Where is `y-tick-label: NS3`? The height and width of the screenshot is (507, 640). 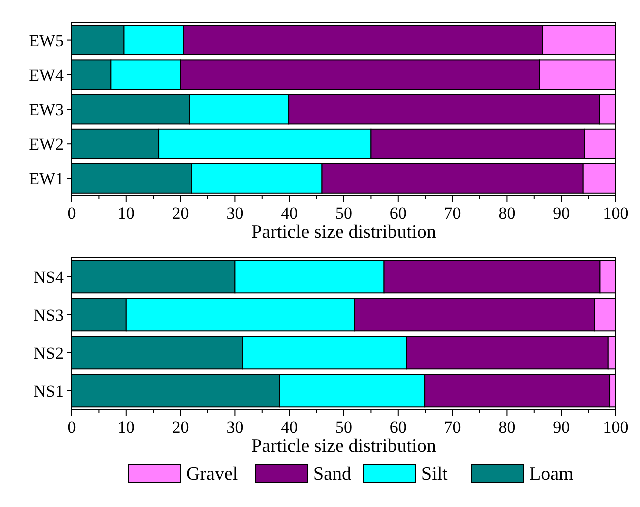
y-tick-label: NS3 is located at coordinates (49, 315).